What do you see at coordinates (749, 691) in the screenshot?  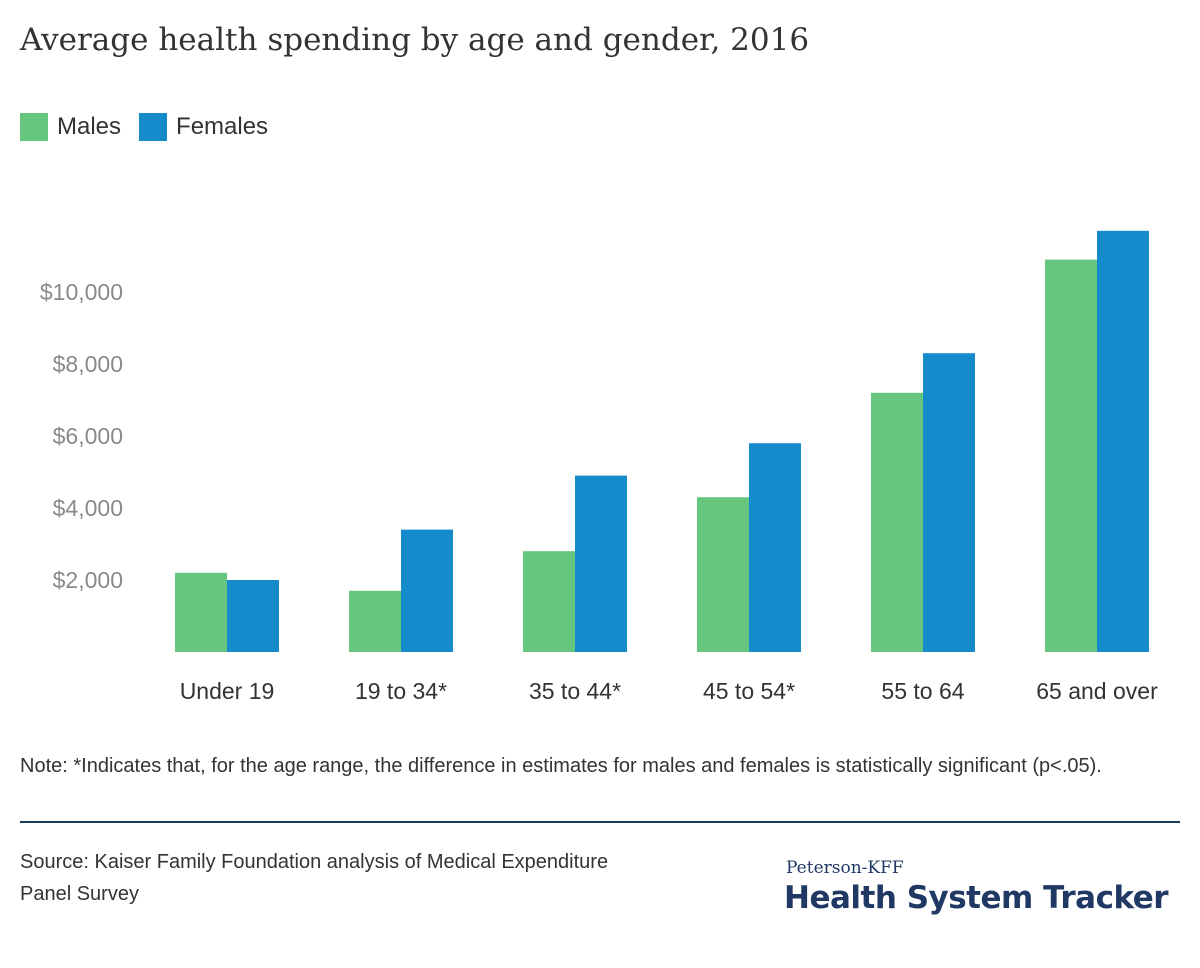 I see `x-category-label: 45 to 54*` at bounding box center [749, 691].